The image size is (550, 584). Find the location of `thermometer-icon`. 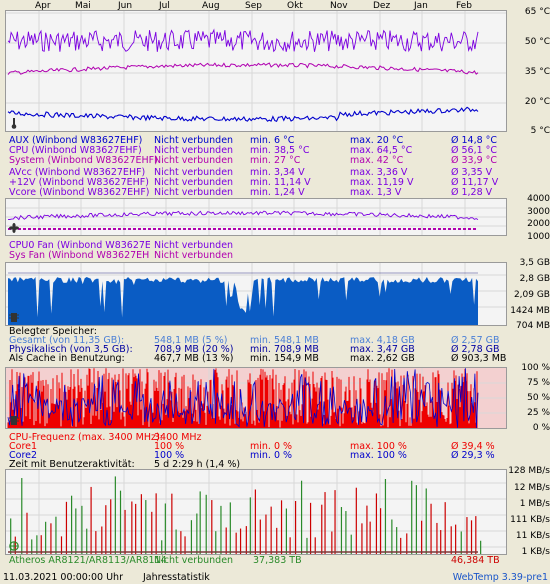

thermometer-icon is located at coordinates (14, 123).